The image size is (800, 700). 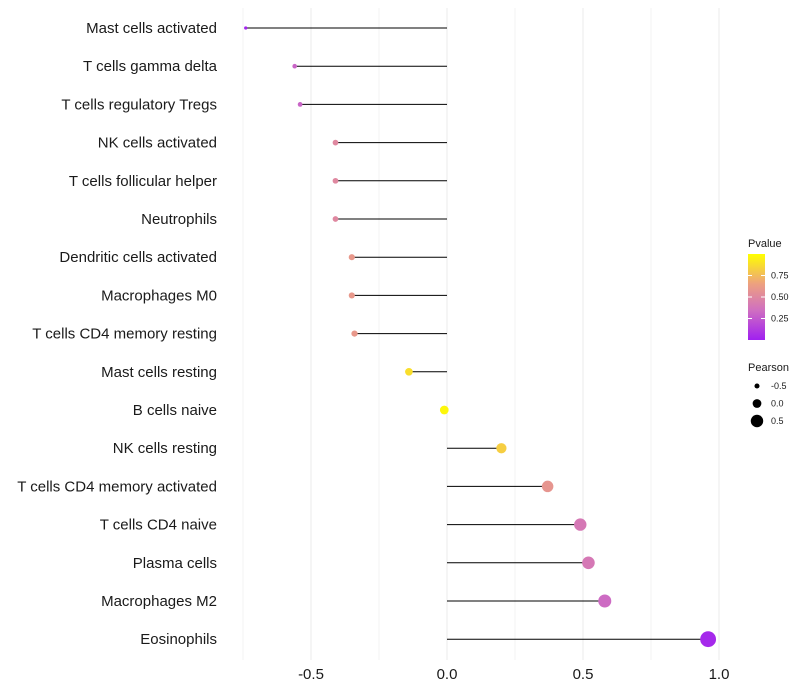 I want to click on legend-pearson: Pearson -0.5 0.0 0.5, so click(x=768, y=395).